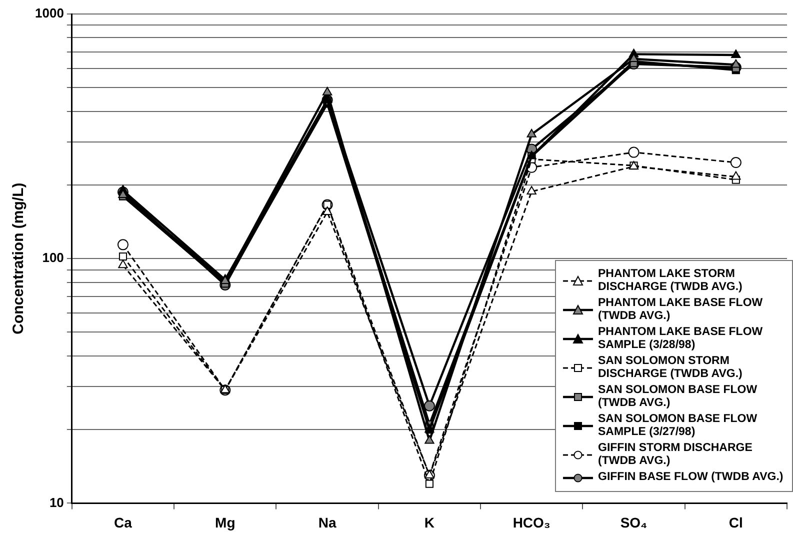  What do you see at coordinates (327, 522) in the screenshot?
I see `x-tick-label: Na` at bounding box center [327, 522].